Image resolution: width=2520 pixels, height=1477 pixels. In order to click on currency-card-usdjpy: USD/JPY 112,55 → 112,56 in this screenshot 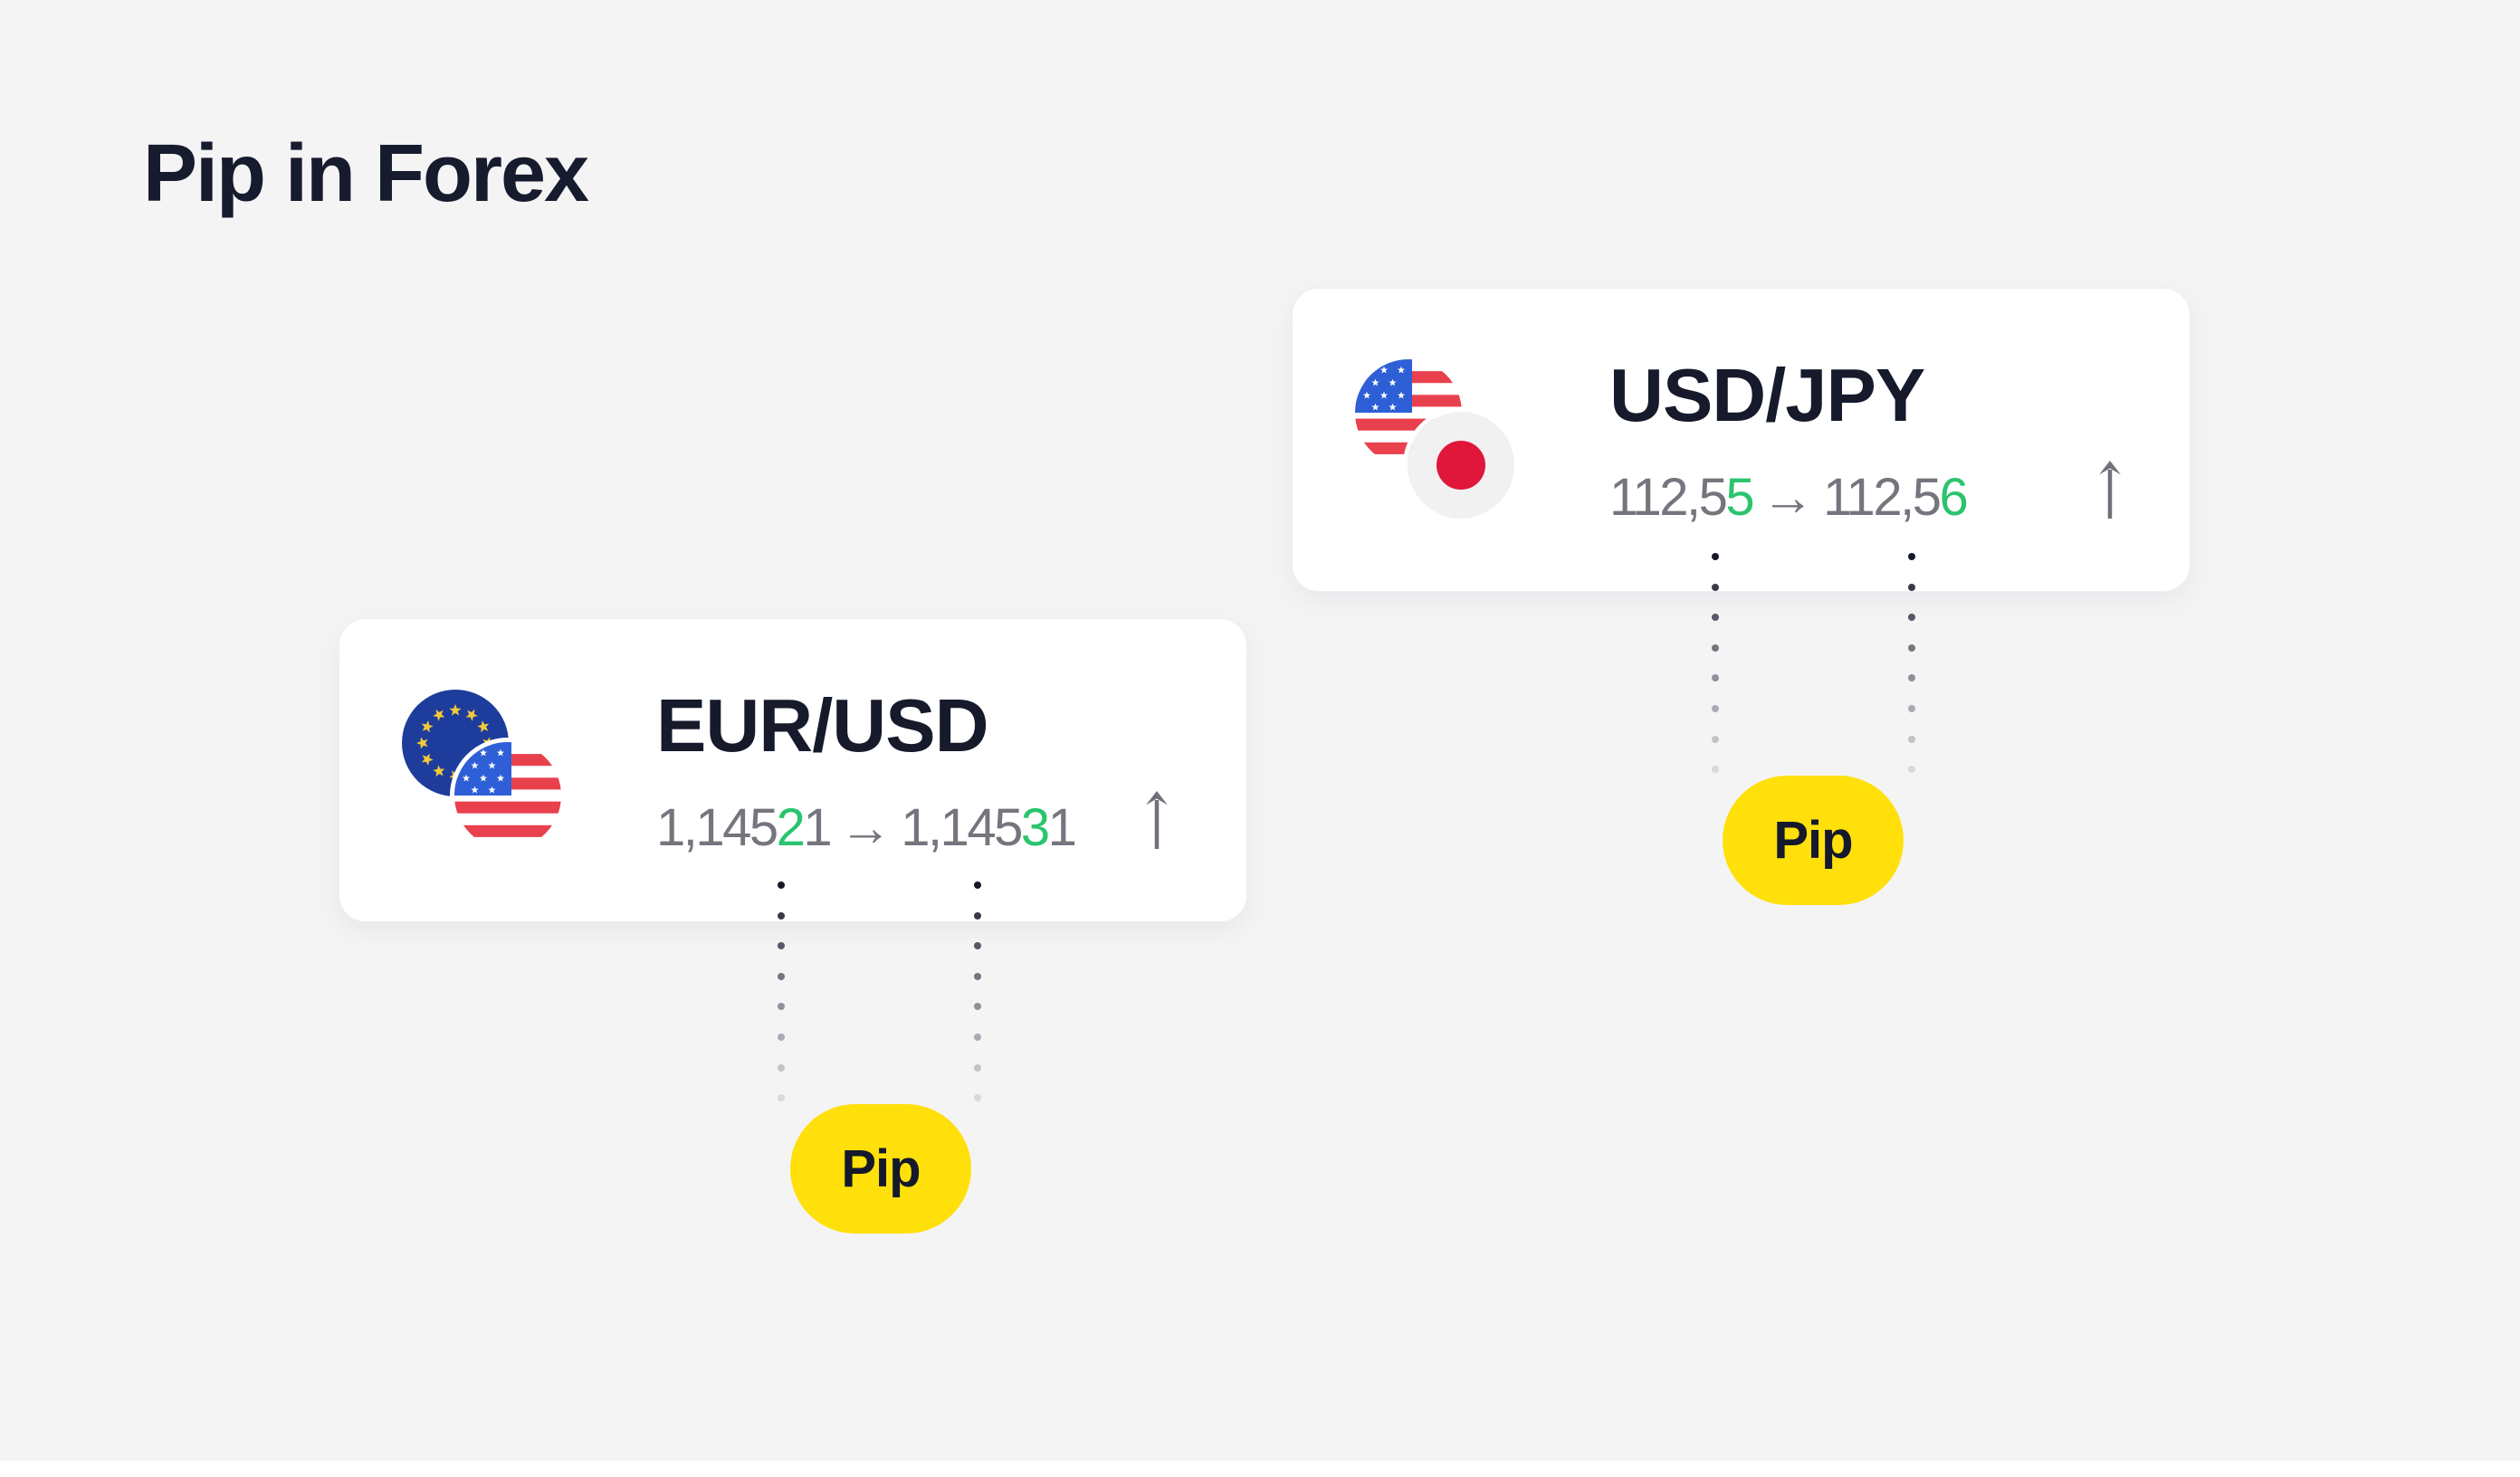, I will do `click(1741, 440)`.